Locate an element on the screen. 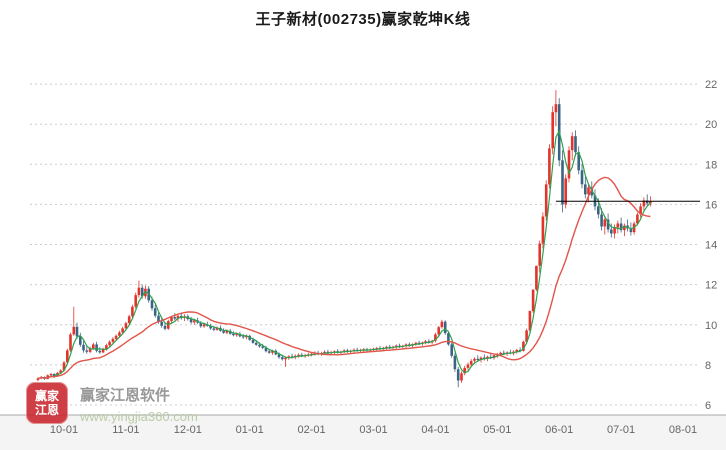 This screenshot has height=450, width=726. watermark-url: www.yingjia360.com is located at coordinates (139, 416).